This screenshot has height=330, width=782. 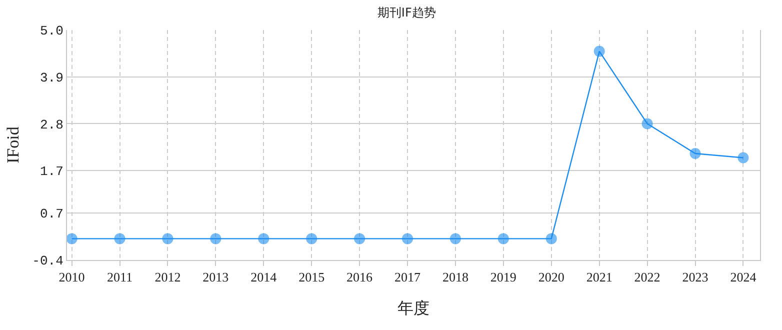 What do you see at coordinates (119, 277) in the screenshot?
I see `x-tick-label: 2011` at bounding box center [119, 277].